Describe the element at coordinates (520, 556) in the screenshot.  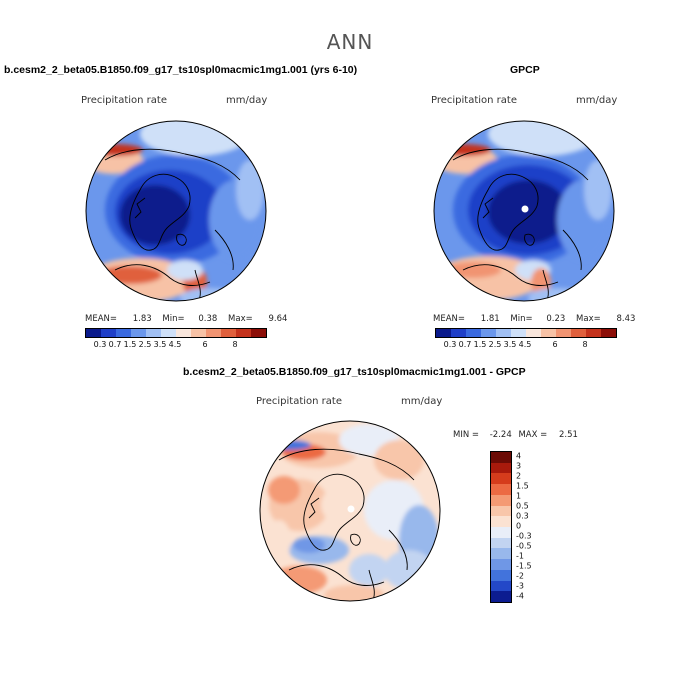
I see `colorbar-tick-label: -1` at that location.